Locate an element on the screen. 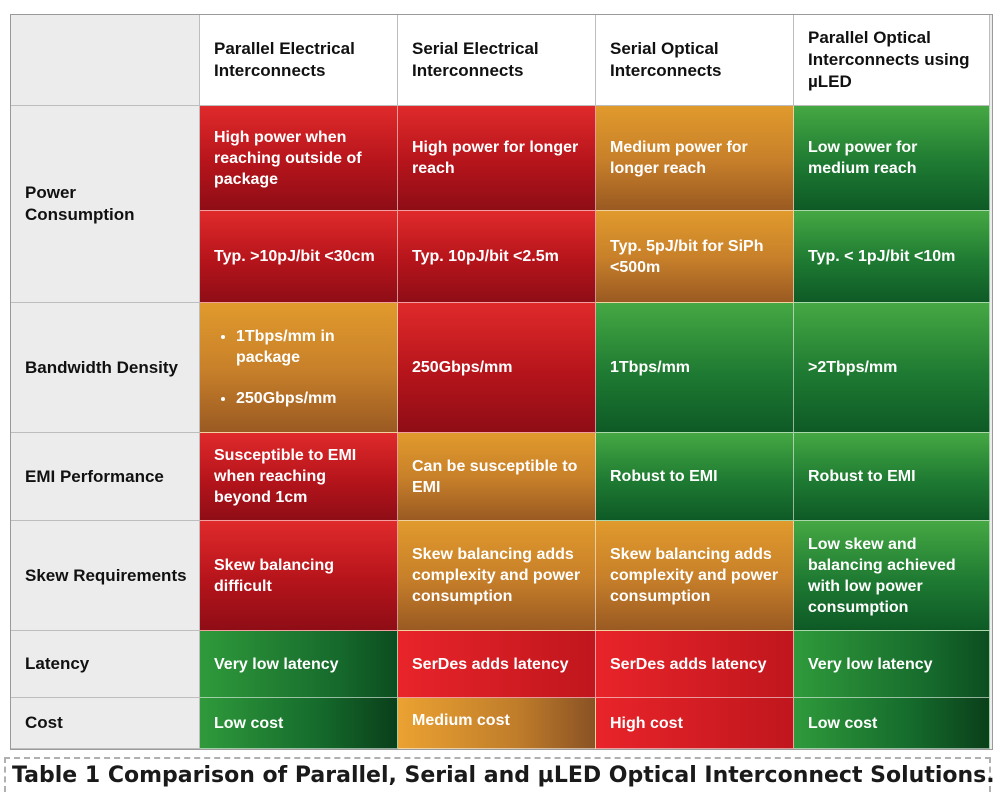 The height and width of the screenshot is (796, 997). cell-bandwidth-serial-optical: 1Tbps/mm is located at coordinates (695, 368).